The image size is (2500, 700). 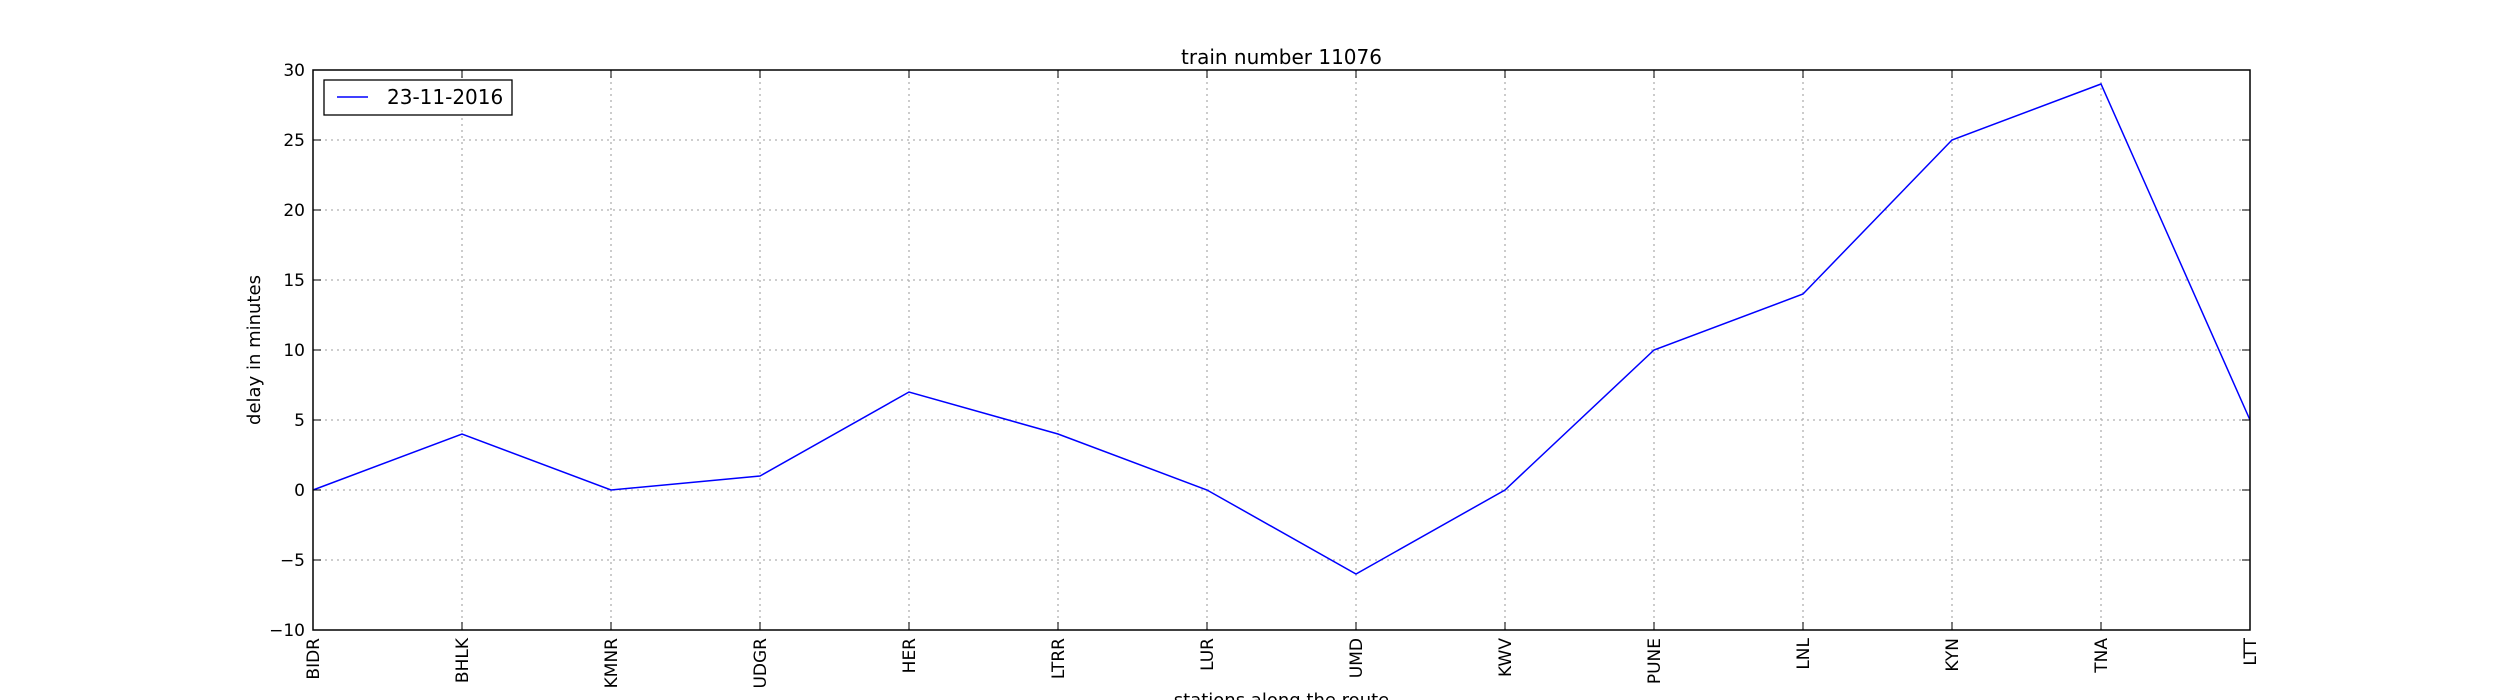 What do you see at coordinates (2102, 656) in the screenshot?
I see `x-tick-label: TNA` at bounding box center [2102, 656].